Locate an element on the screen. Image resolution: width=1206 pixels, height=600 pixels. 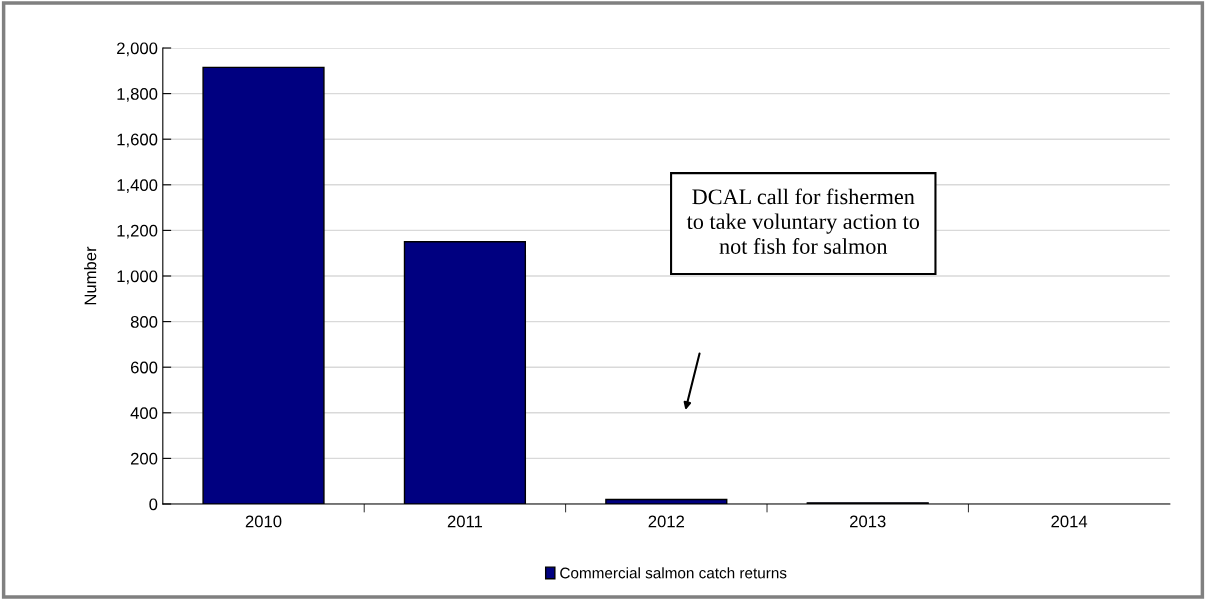
y-tick-label: 1,200 is located at coordinates (137, 231).